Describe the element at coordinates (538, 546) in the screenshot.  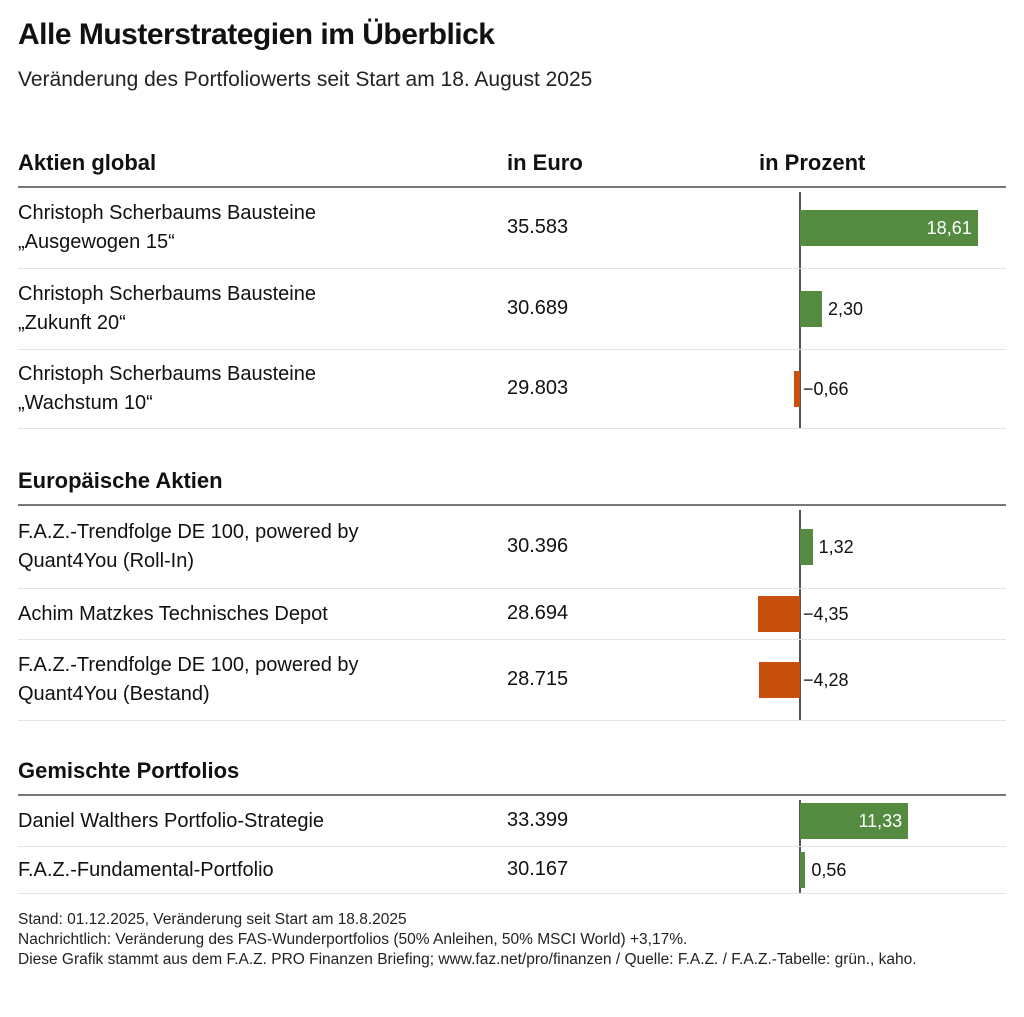
I see `euro-value: 30.396` at that location.